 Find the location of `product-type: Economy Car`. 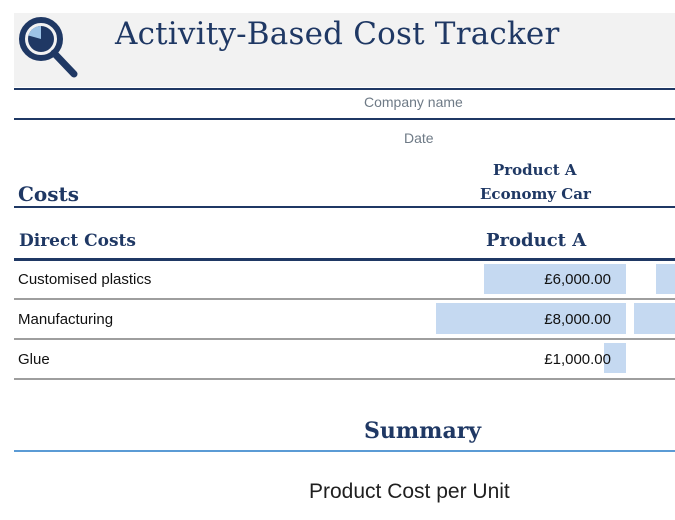

product-type: Economy Car is located at coordinates (535, 194).